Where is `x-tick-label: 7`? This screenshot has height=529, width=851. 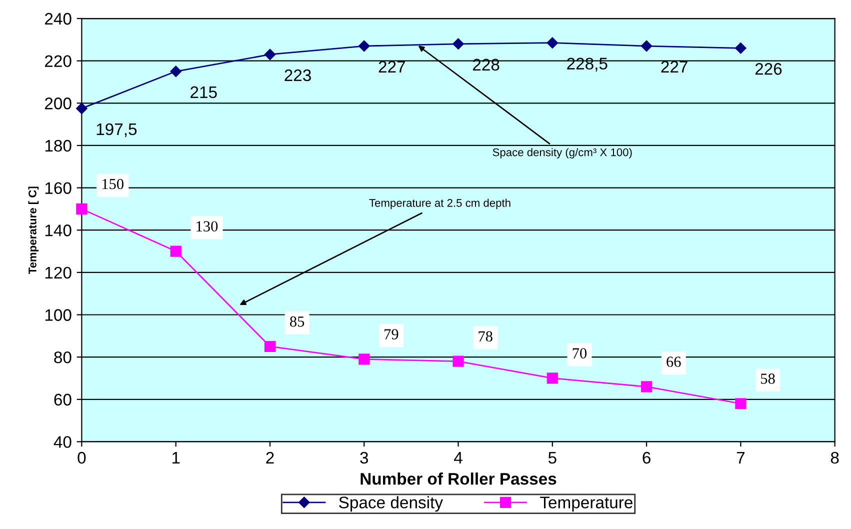 x-tick-label: 7 is located at coordinates (740, 458).